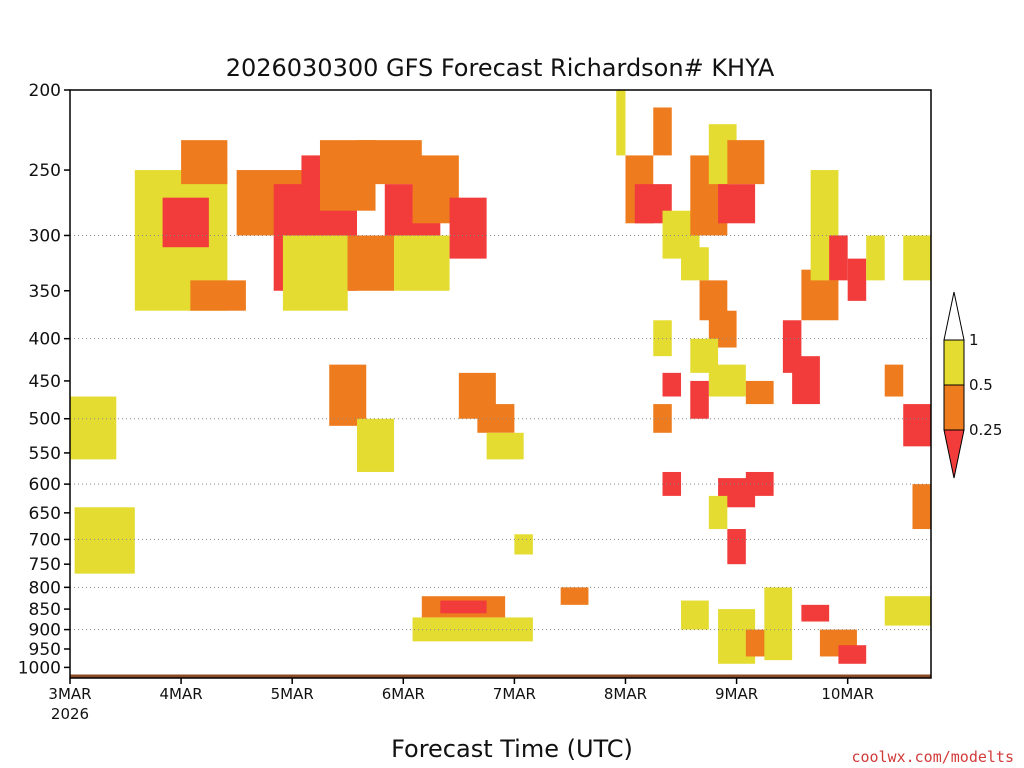  Describe the element at coordinates (69, 694) in the screenshot. I see `x-tick-label: 3MAR` at that location.